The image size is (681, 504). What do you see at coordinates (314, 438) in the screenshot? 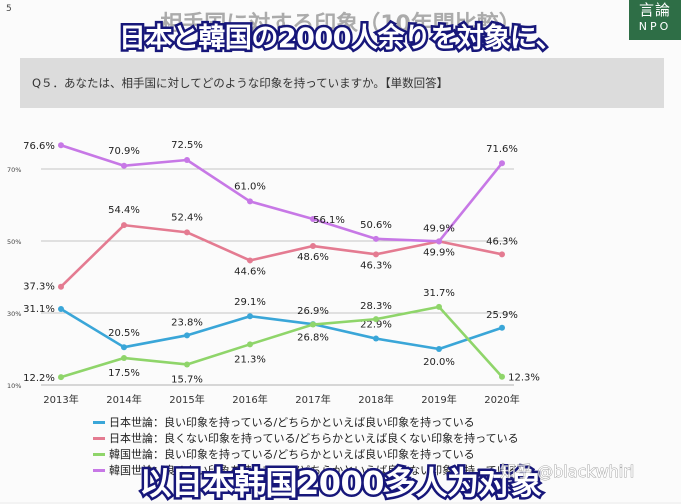
I see `legend-label-1: 日本世論：良くない印象を持っている/どちらかといえば良くない印象を持っている` at bounding box center [314, 438].